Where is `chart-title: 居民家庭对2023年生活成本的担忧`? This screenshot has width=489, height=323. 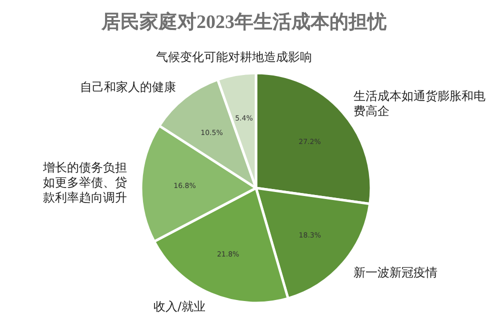 chart-title: 居民家庭对2023年生活成本的担忧 is located at coordinates (244, 22).